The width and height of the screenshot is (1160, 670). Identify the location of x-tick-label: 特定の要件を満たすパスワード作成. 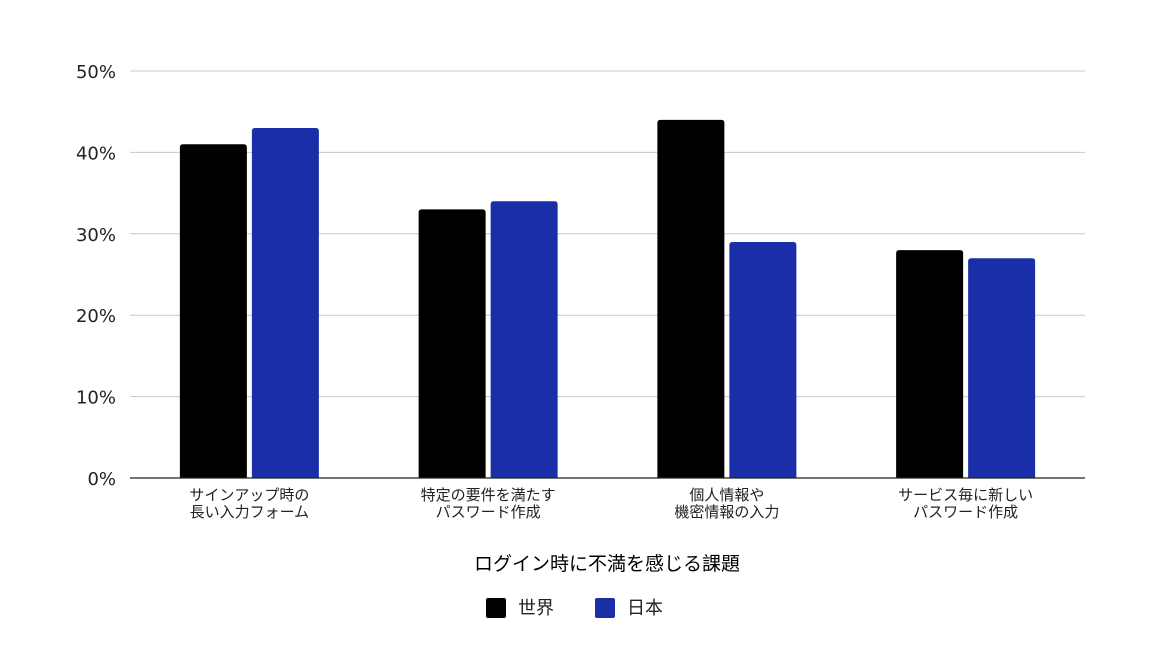
(488, 503).